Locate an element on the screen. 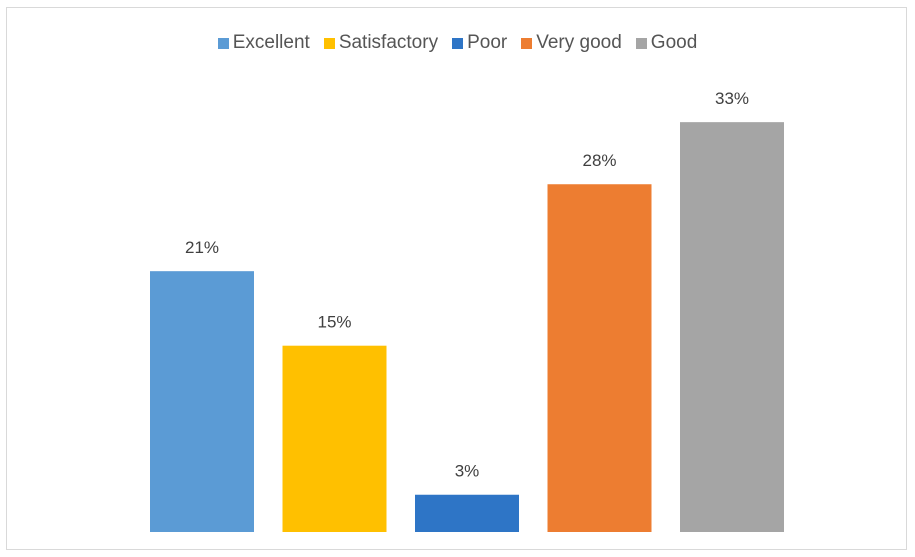  bar-satisfactory is located at coordinates (334, 438).